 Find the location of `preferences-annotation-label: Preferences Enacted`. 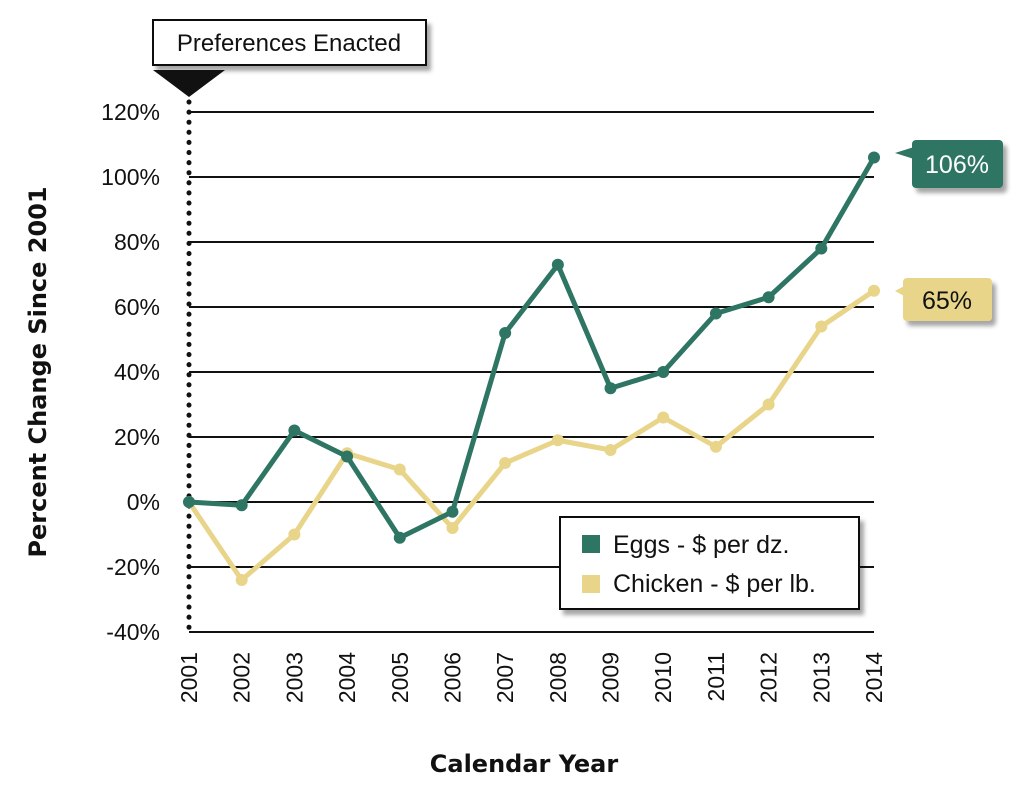

preferences-annotation-label: Preferences Enacted is located at coordinates (289, 43).